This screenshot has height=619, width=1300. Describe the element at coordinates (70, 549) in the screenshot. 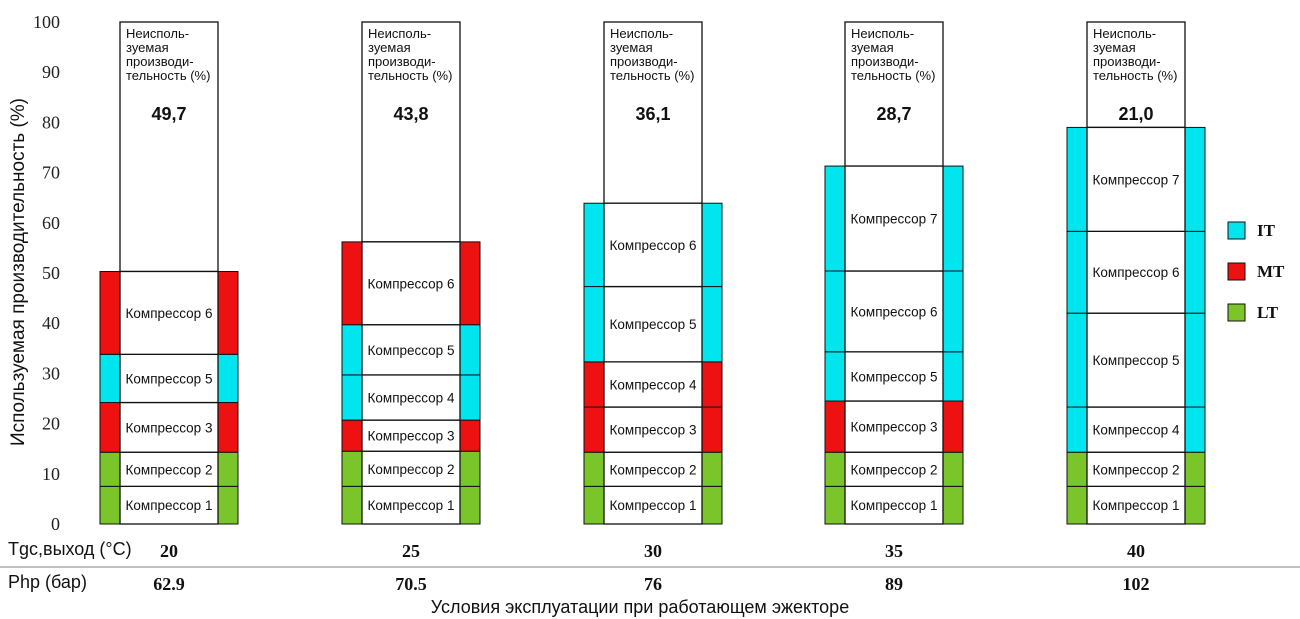

I see `row-label-tgc: Tgc,выход (°C)` at that location.